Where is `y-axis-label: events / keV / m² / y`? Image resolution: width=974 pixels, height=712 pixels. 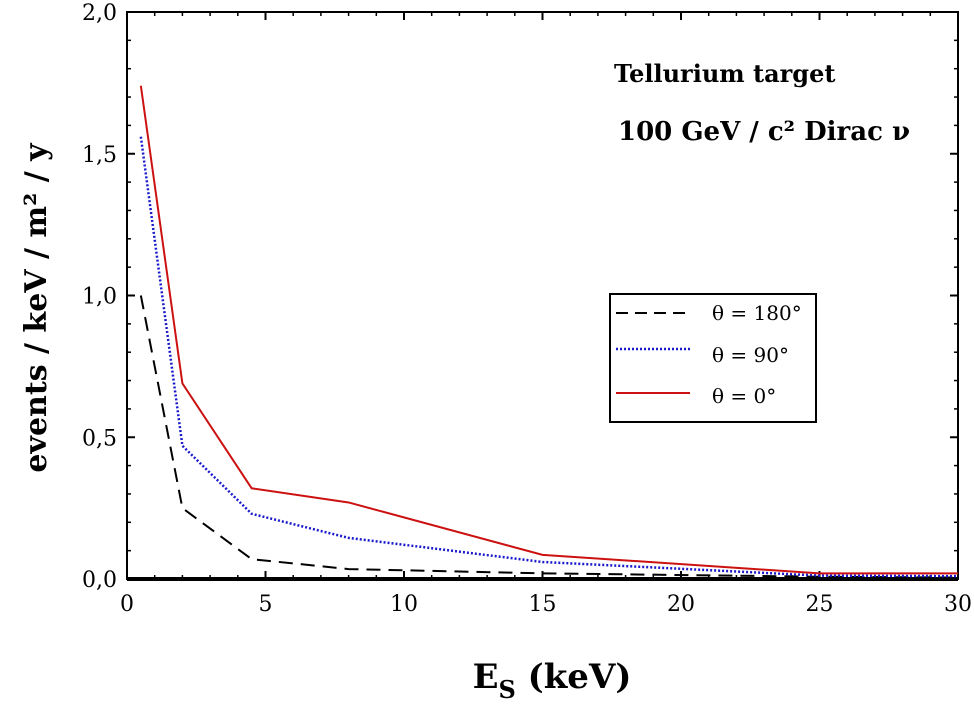 y-axis-label: events / keV / m² / y is located at coordinates (36, 307).